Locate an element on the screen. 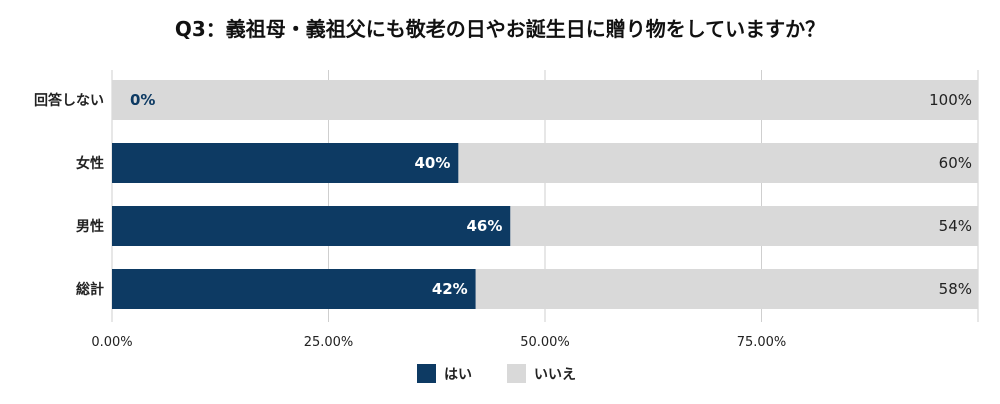  data-label-hai-2: 46% is located at coordinates (484, 226).